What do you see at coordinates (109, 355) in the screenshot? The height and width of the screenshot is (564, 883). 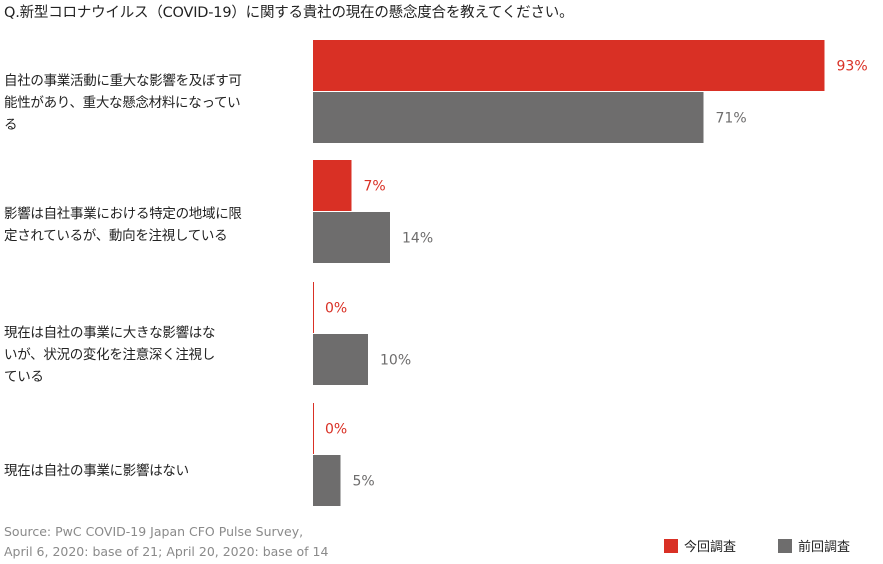 I see `category-label-3-line-2: いが、状況の変化を注意深く注視し` at bounding box center [109, 355].